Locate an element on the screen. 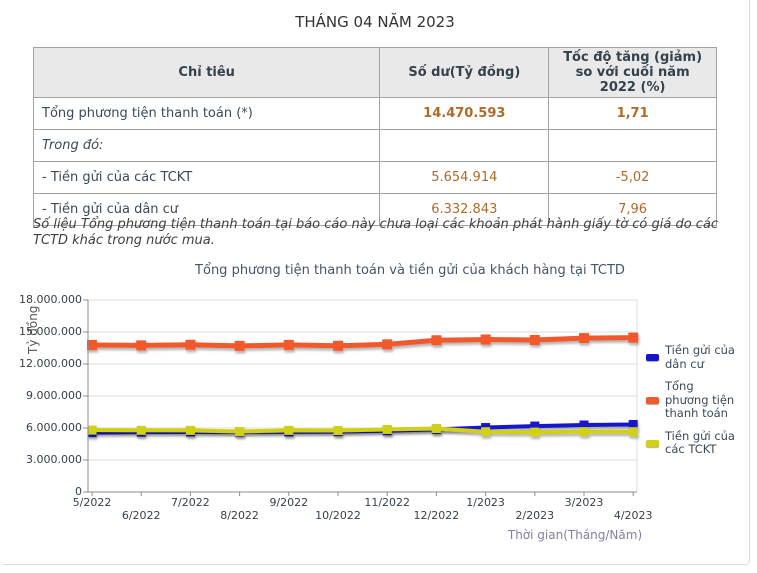 The width and height of the screenshot is (757, 573). x-tick-label: 5/2022 is located at coordinates (92, 502).